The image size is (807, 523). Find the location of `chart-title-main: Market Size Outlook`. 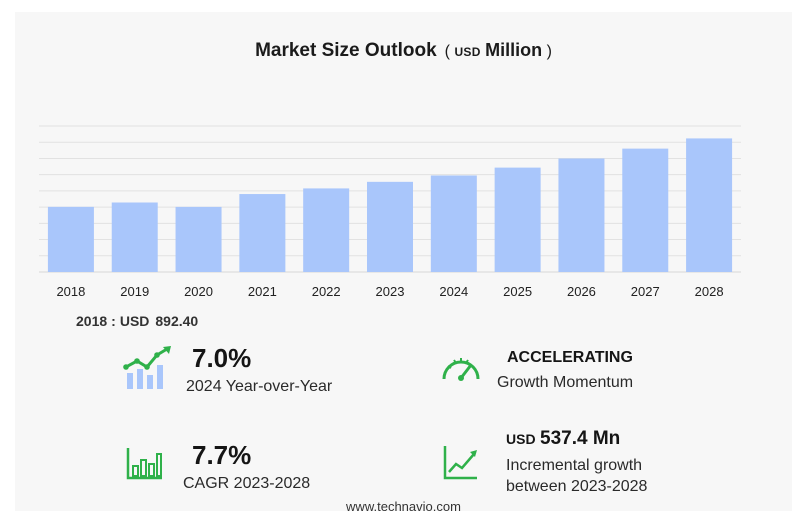

chart-title-main: Market Size Outlook is located at coordinates (346, 50).